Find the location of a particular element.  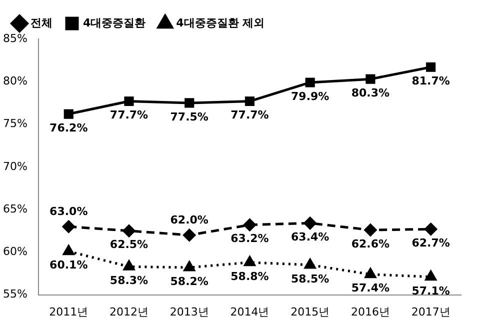

y-tick-label: 70% is located at coordinates (15, 166).